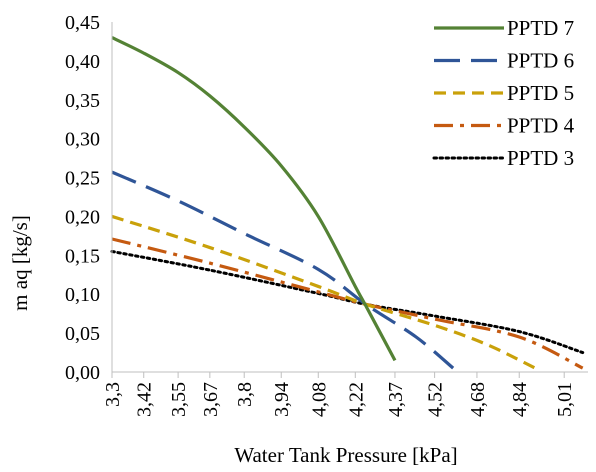 This screenshot has width=596, height=472. I want to click on y-tick-label: 0,20, so click(82, 217).